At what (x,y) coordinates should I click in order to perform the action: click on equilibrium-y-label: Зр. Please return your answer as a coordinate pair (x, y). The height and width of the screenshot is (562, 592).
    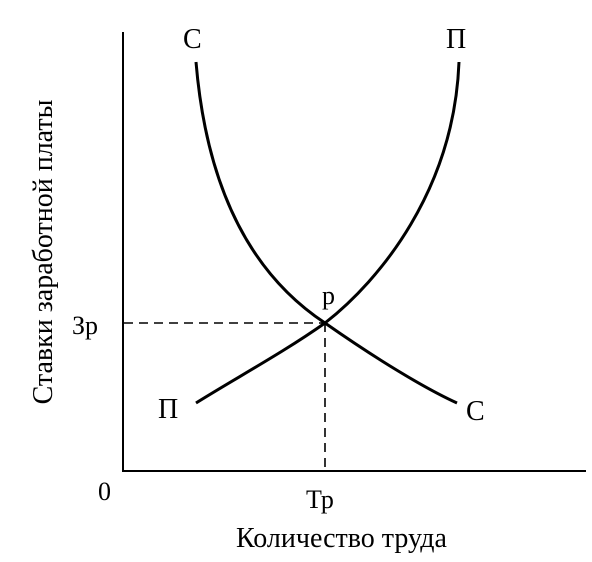
    Looking at the image, I should click on (85, 325).